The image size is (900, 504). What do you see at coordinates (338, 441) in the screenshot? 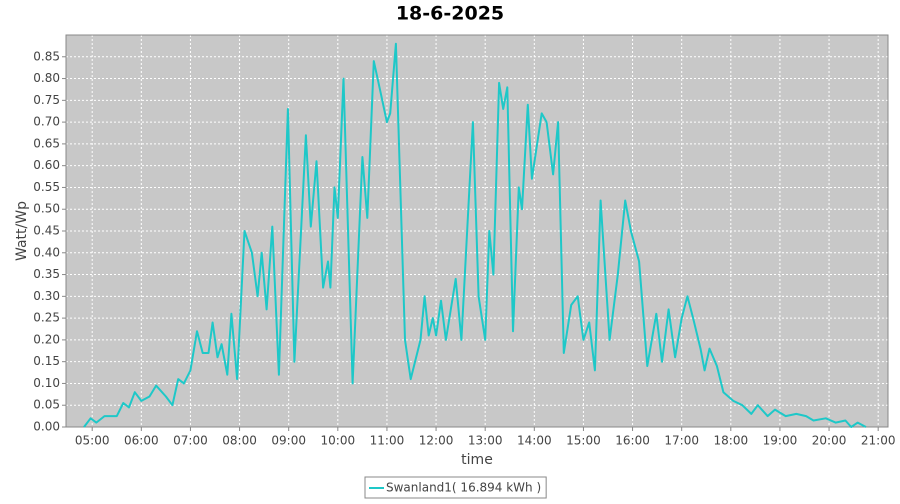
I see `x-tick-label: 10:00` at bounding box center [338, 441].